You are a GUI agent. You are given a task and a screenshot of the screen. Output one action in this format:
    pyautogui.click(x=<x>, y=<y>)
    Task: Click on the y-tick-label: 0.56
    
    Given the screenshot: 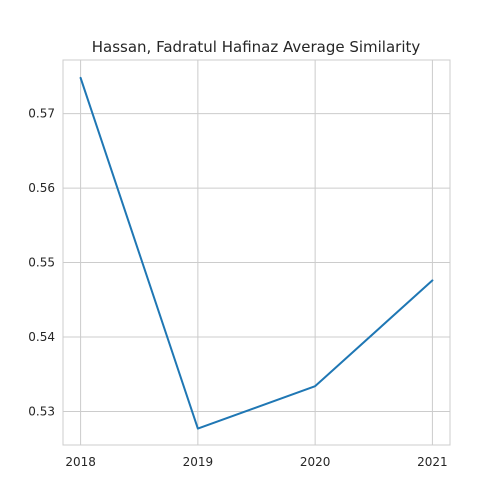 What is the action you would take?
    pyautogui.click(x=41, y=188)
    